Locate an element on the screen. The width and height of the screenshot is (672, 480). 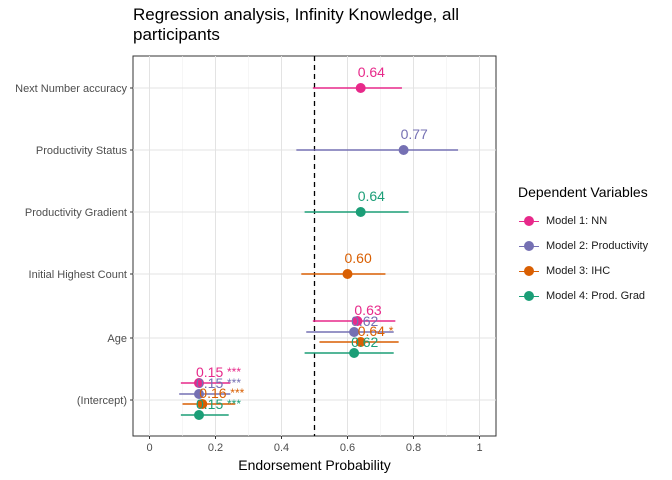
legend-item-3: Model 3: IHC is located at coordinates (583, 270).